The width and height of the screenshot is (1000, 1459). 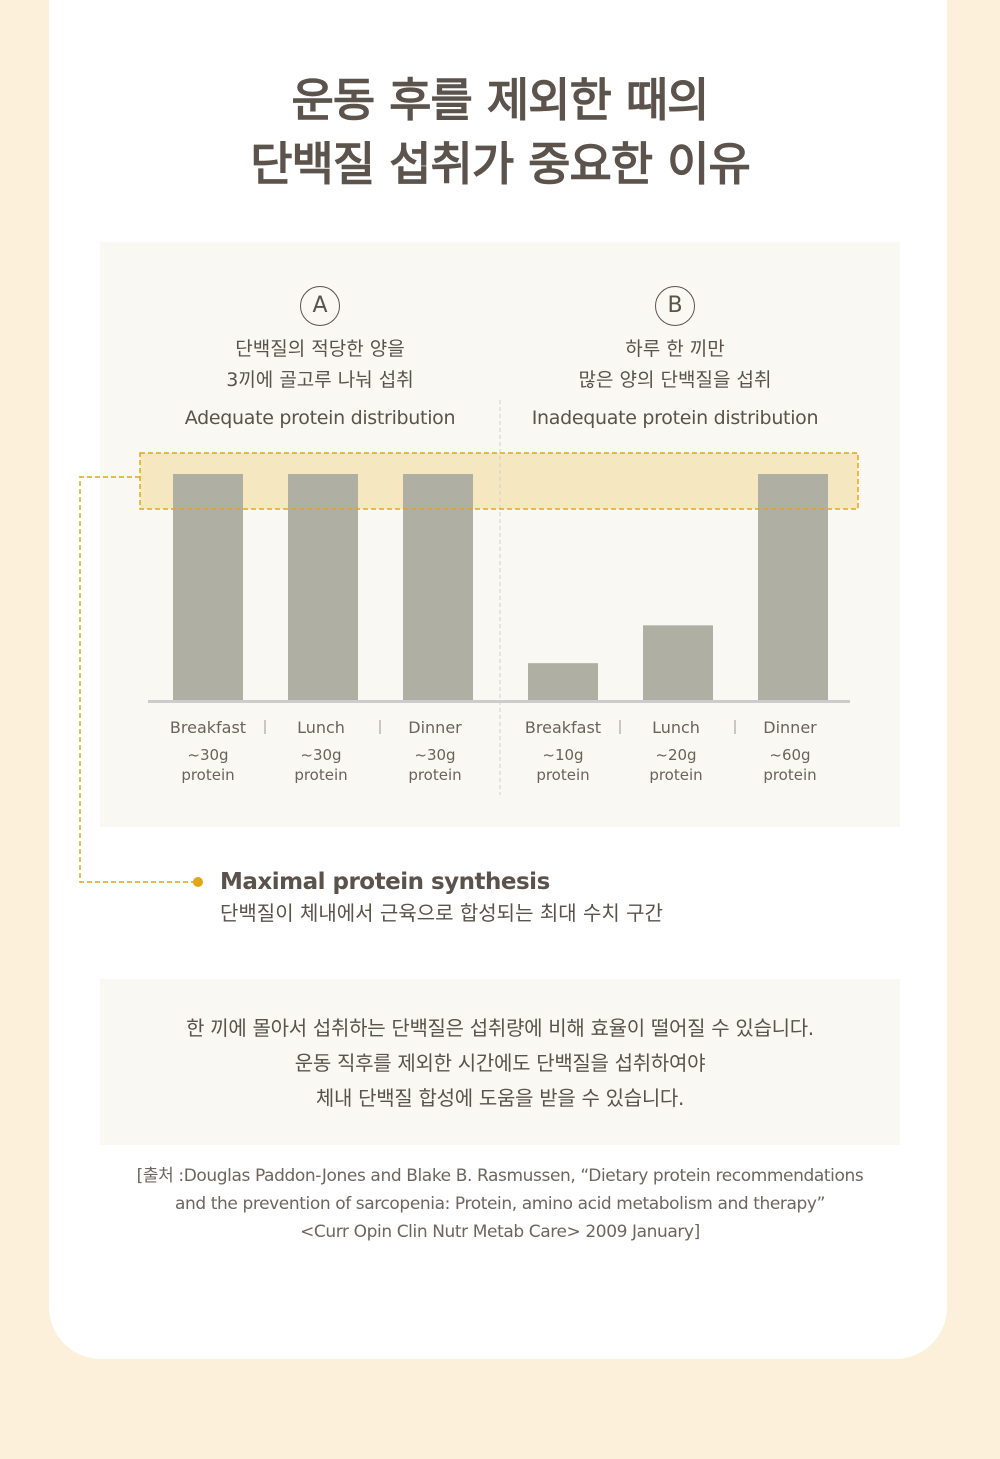 I want to click on bar-b-breakfast, so click(x=563, y=682).